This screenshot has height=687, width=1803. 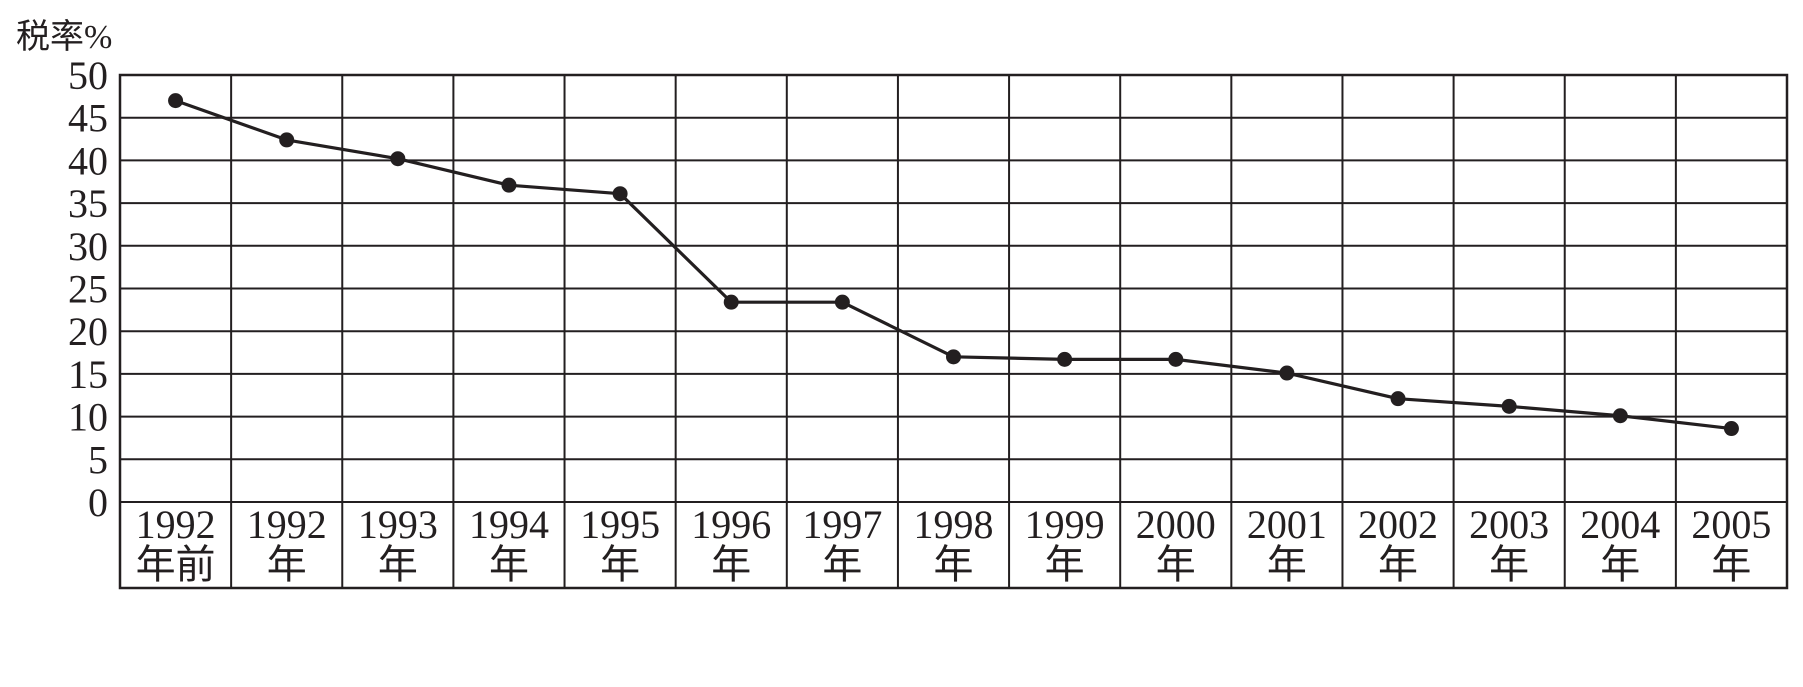 I want to click on x-category-year: 1995, so click(x=620, y=524).